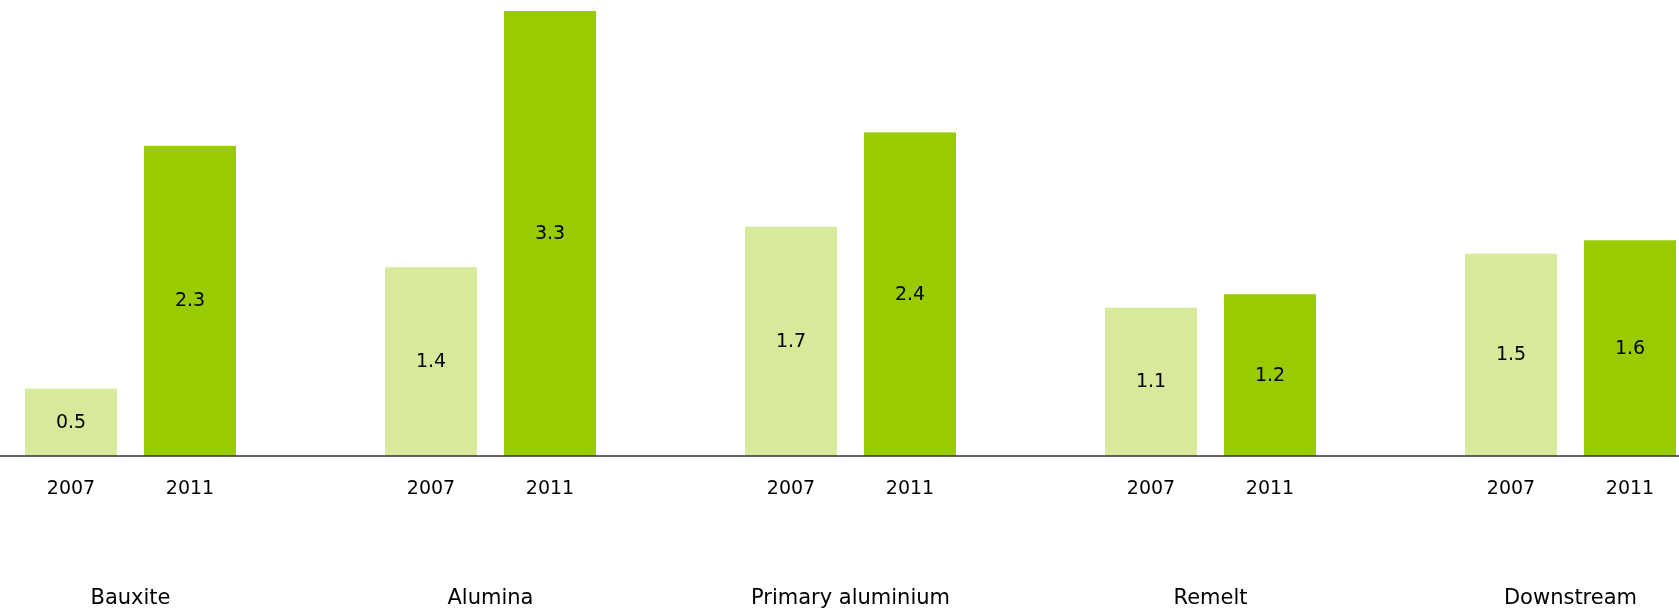 The height and width of the screenshot is (615, 1679). I want to click on data-label: 1.2, so click(1270, 373).